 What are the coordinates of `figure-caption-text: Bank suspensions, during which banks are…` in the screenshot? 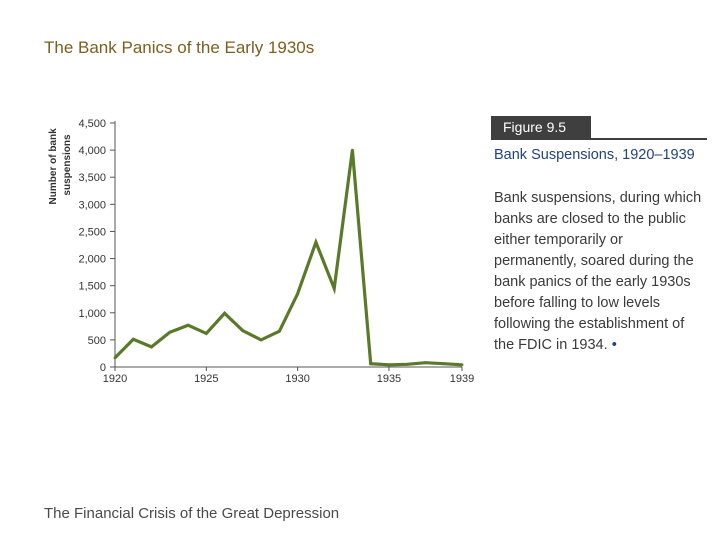 It's located at (598, 271).